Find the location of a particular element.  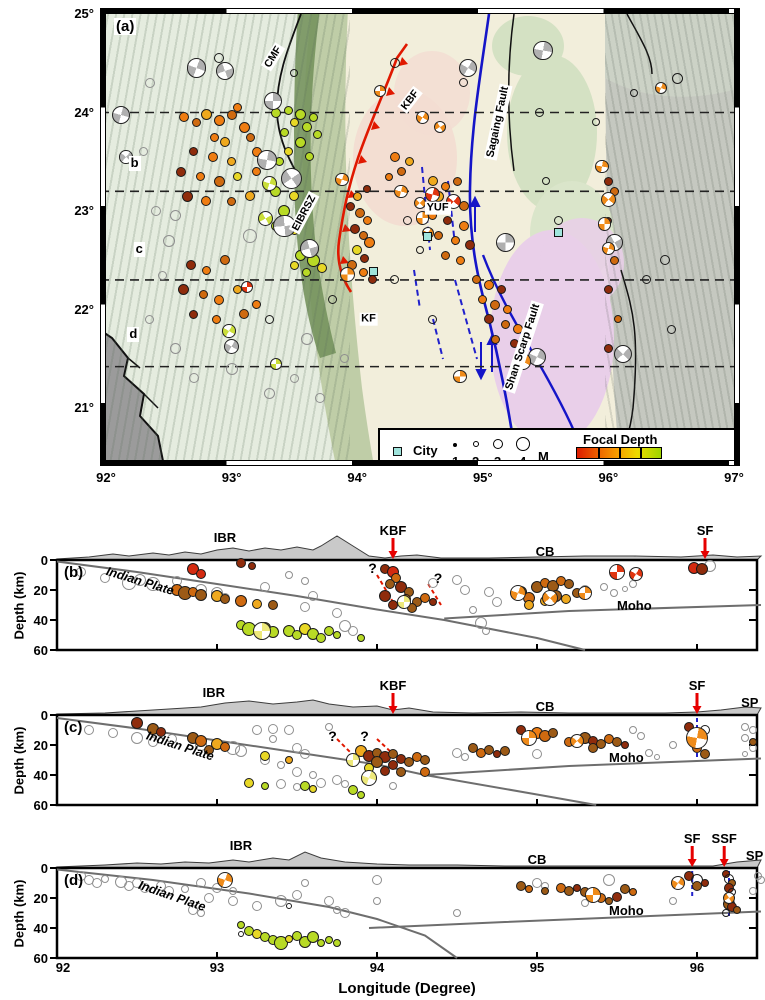

mag-unit-label: M is located at coordinates (543, 456).